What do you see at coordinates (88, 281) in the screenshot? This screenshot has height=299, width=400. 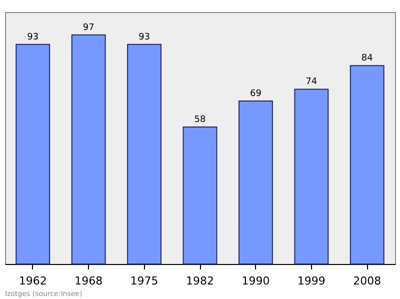 I see `x-tick-label: 1968` at bounding box center [88, 281].